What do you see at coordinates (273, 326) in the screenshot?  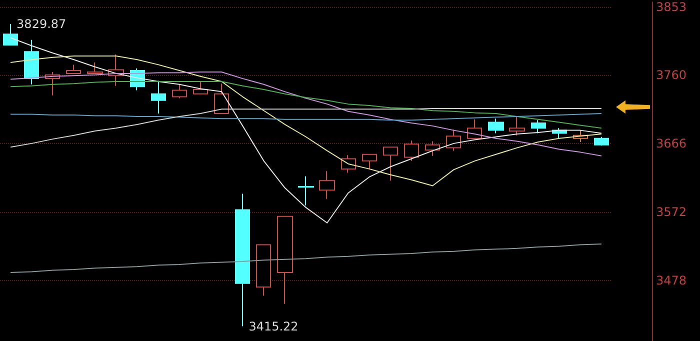 I see `annotation: 3415.22` at bounding box center [273, 326].